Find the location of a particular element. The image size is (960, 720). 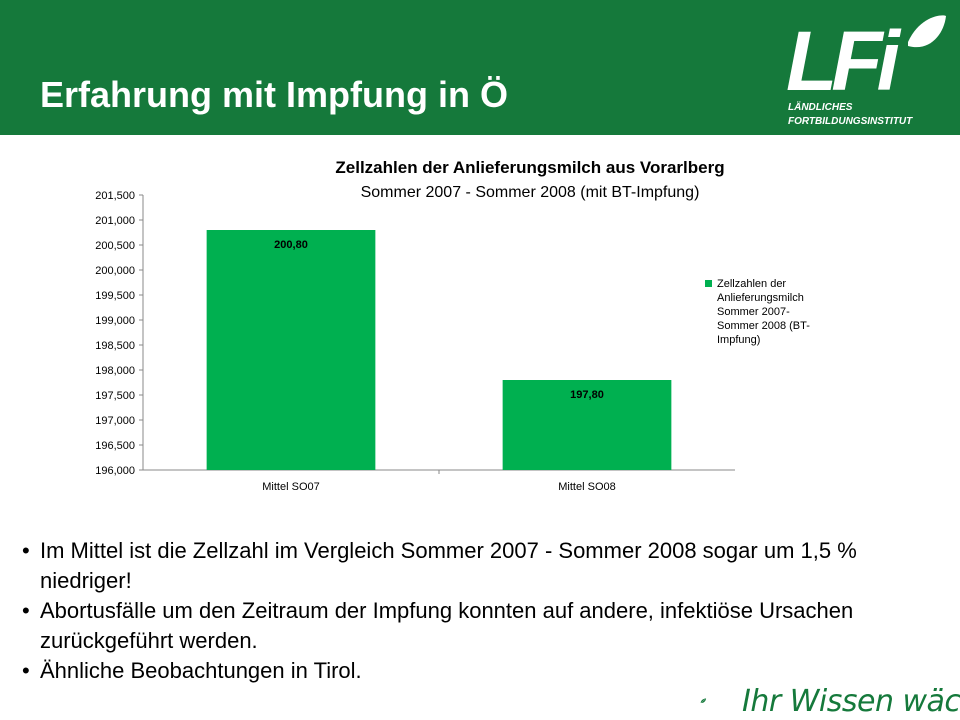

x-tick-label: Mittel SO07 is located at coordinates (290, 487).